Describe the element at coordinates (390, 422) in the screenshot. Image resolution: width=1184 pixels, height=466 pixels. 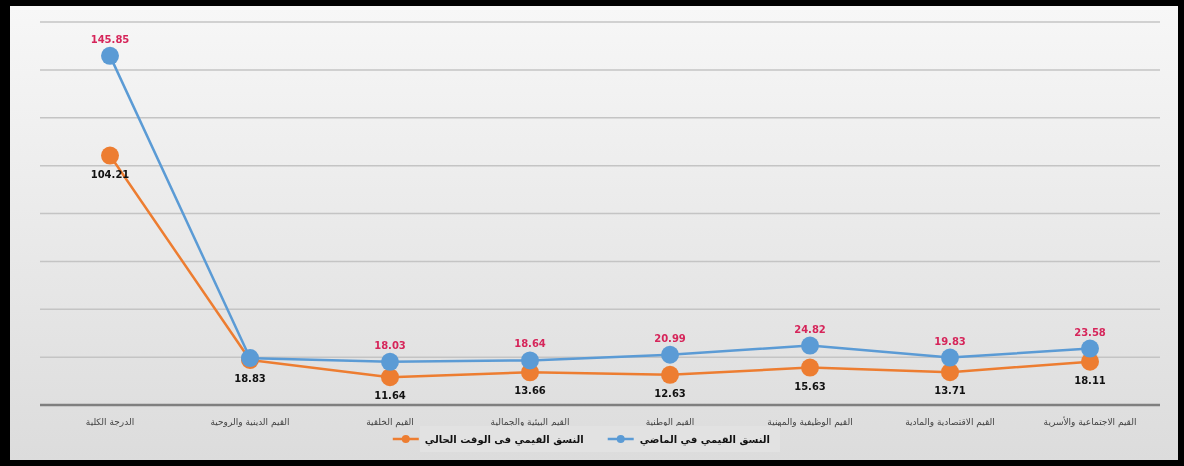
I see `x-tick-label: القيم الخلقية` at that location.